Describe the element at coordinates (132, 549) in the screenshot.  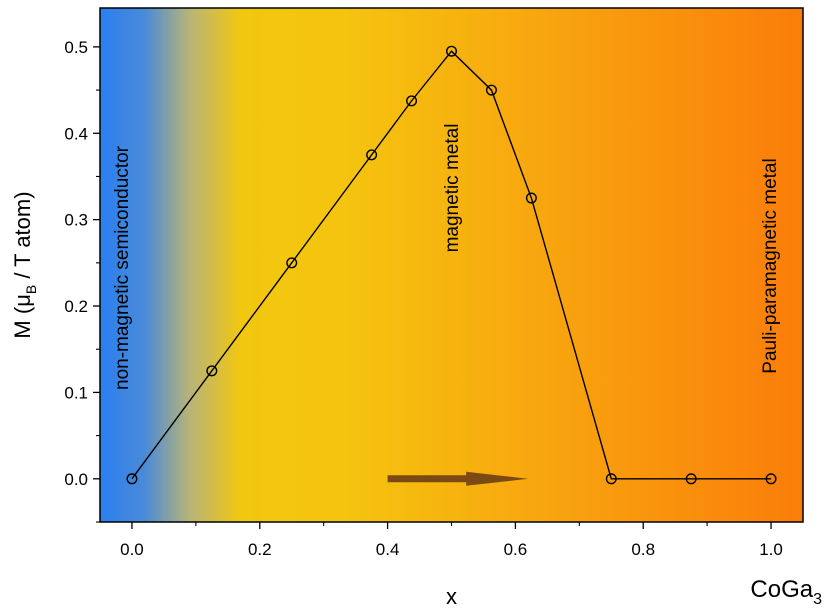
I see `x-tick-label: 0.0` at that location.